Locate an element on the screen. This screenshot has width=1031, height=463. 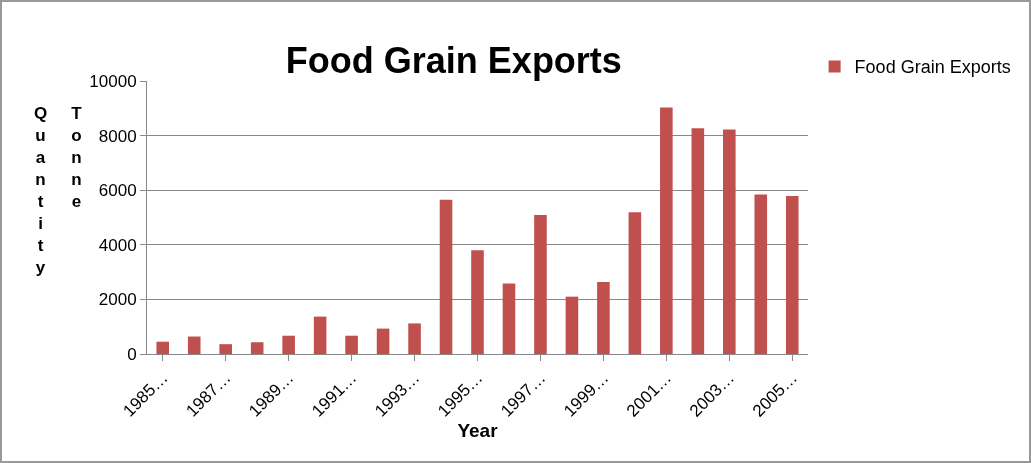
legend-label: Food Grain Exports is located at coordinates (932, 67).